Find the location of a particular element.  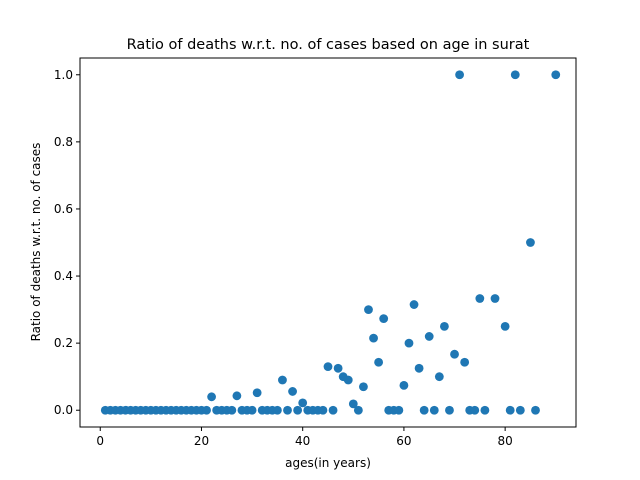

x-axis-label: ages(in years) is located at coordinates (328, 463).